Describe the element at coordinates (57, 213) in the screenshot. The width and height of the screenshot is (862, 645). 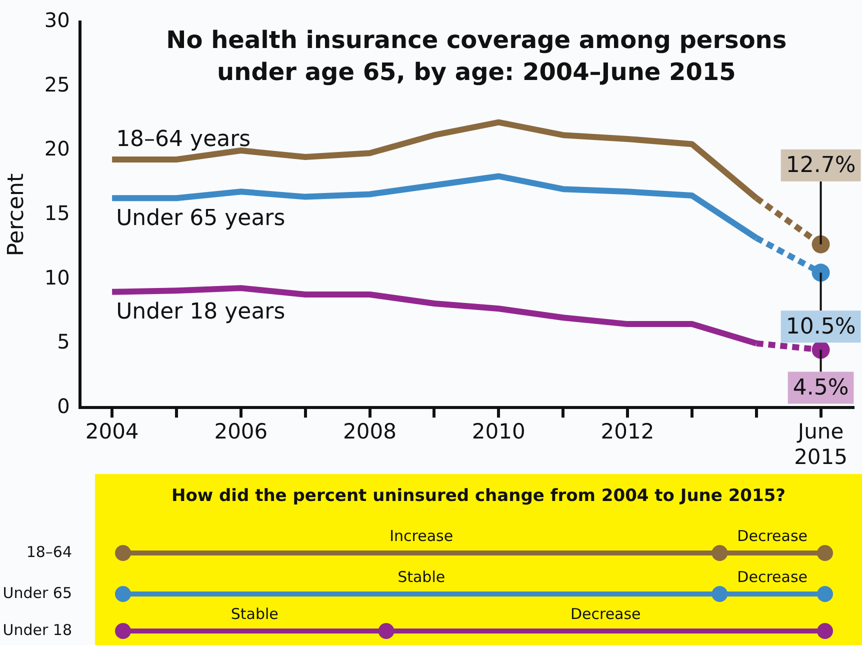
I see `y-tick-label: 15` at that location.